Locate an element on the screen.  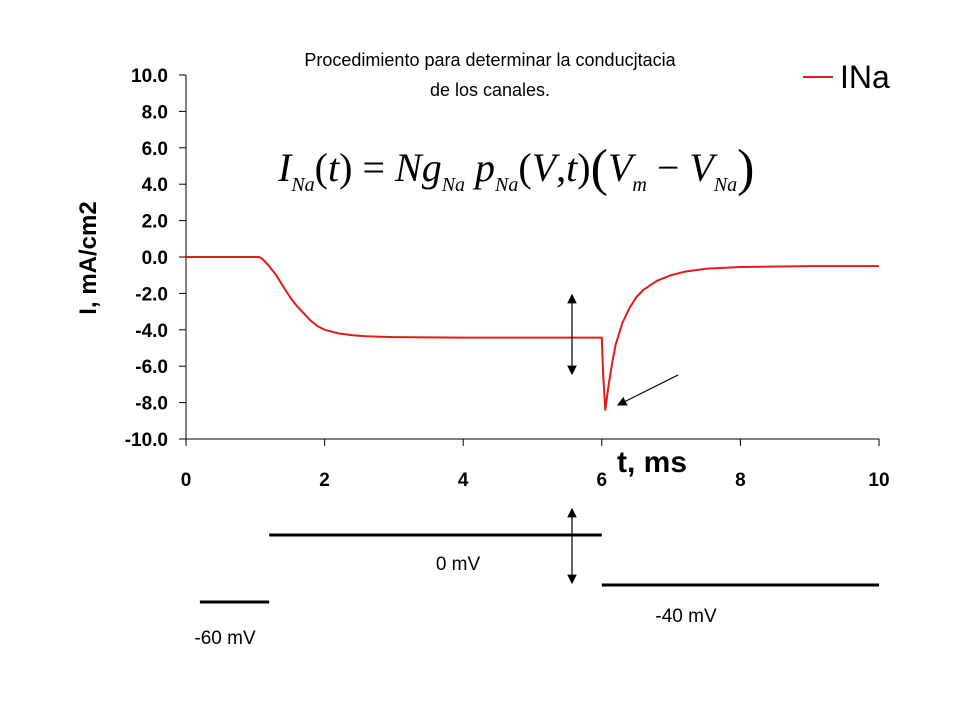
y-tick-label: -10.0 is located at coordinates (146, 440).